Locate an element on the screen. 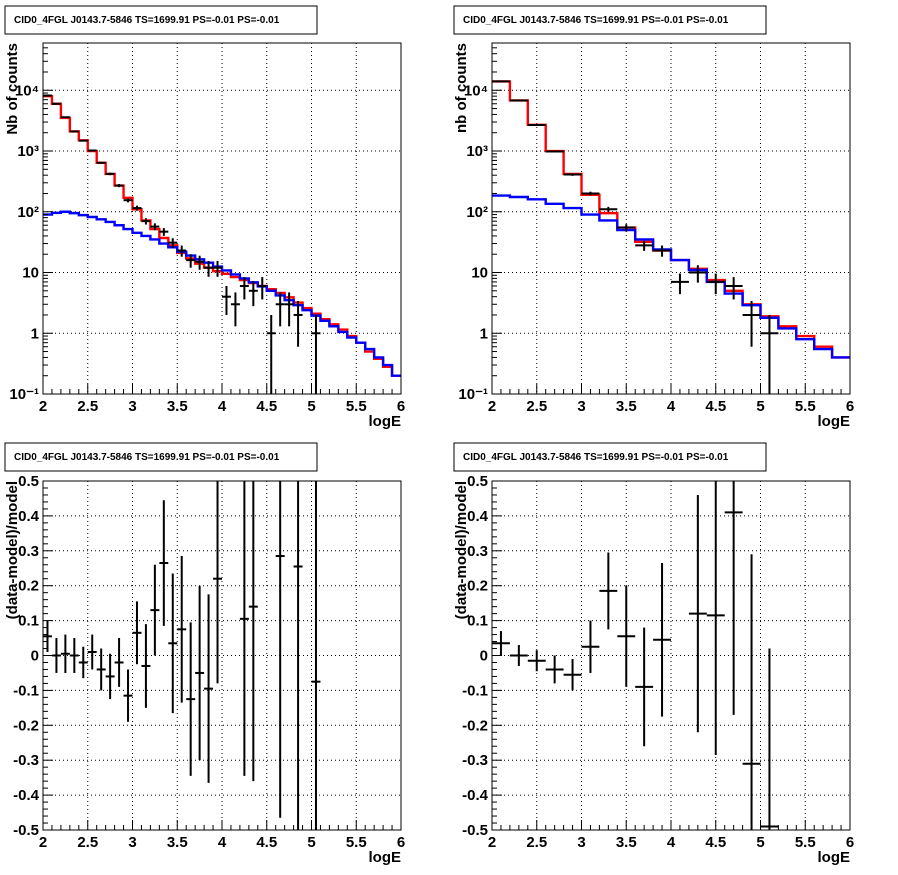  y-tick-label: 10⁴ is located at coordinates (476, 90).